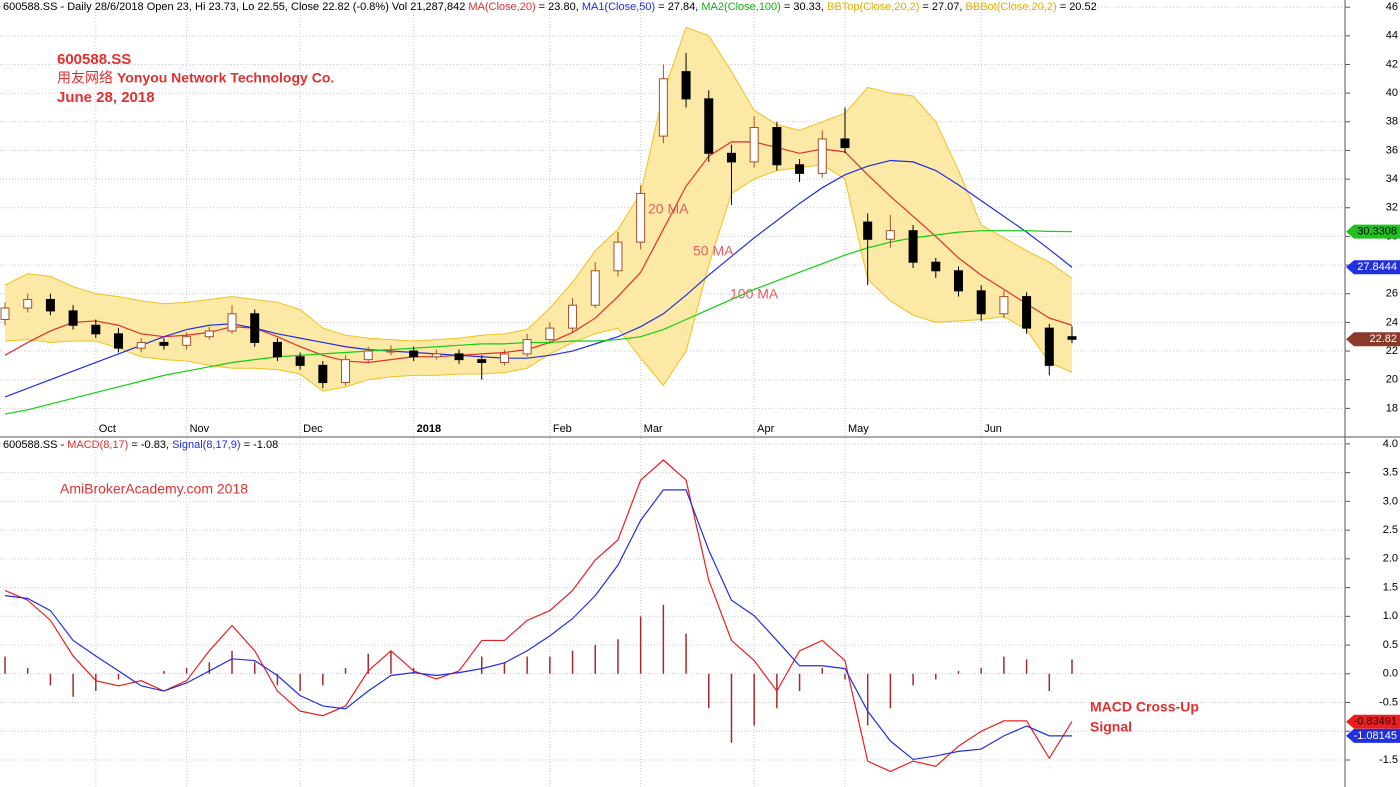 This screenshot has height=787, width=1400. What do you see at coordinates (1392, 179) in the screenshot?
I see `y-tick-label: 34` at bounding box center [1392, 179].